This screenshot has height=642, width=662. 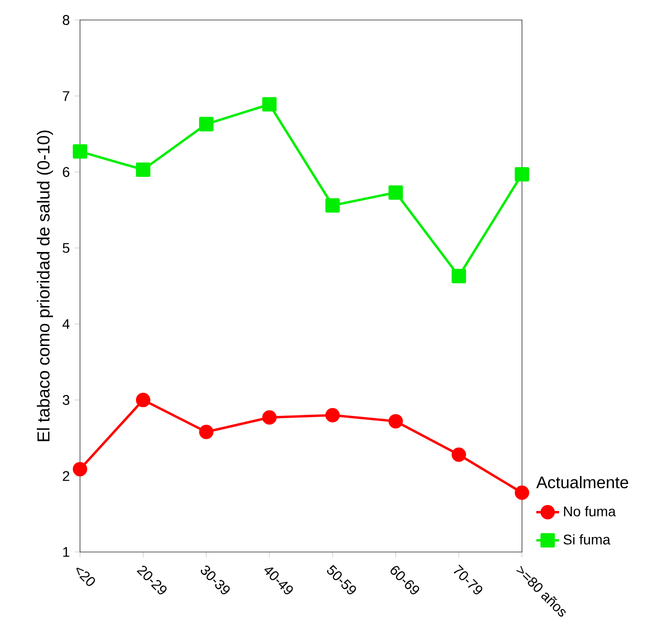 I want to click on y-tick-label: 6, so click(x=66, y=172).